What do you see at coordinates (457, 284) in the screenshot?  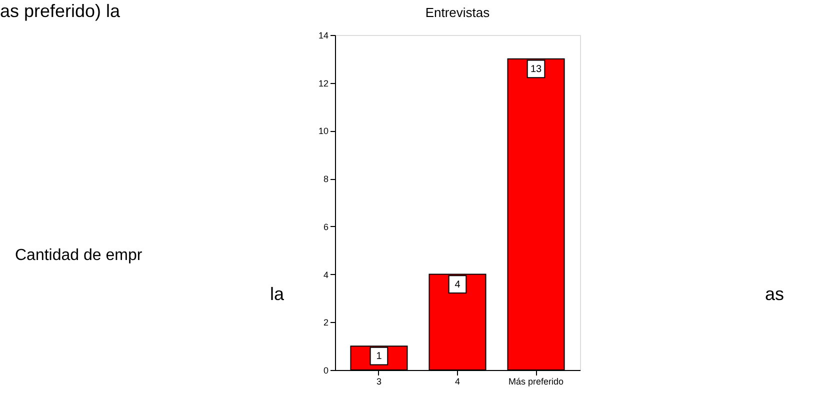 I see `data-label: 4` at bounding box center [457, 284].